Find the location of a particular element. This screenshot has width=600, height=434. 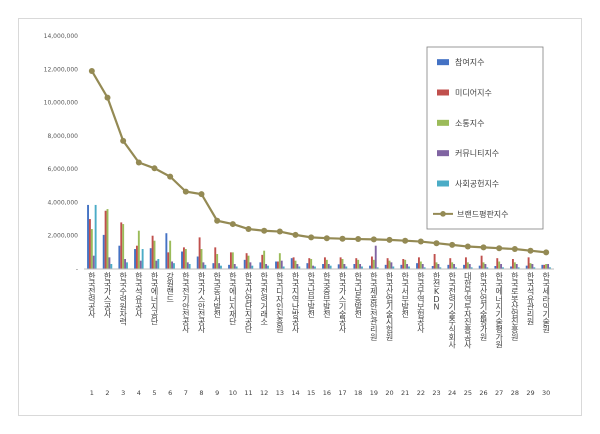

y-tick-label: 8,000,000 is located at coordinates (62, 136).